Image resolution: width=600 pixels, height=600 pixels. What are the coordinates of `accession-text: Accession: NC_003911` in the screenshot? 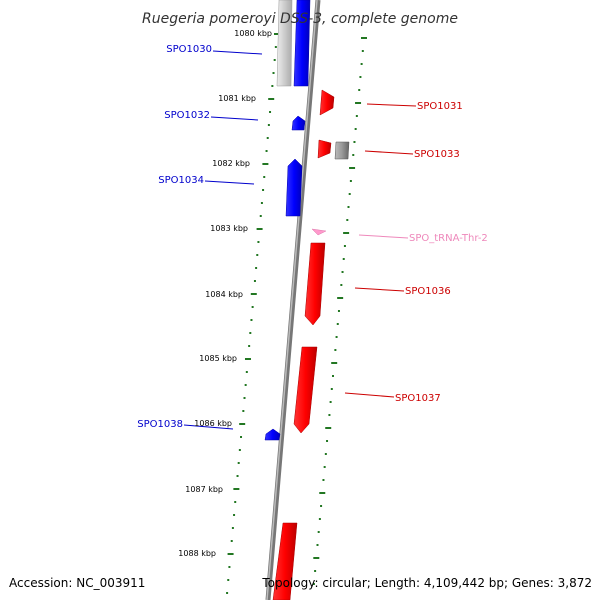 It's located at (77, 583).